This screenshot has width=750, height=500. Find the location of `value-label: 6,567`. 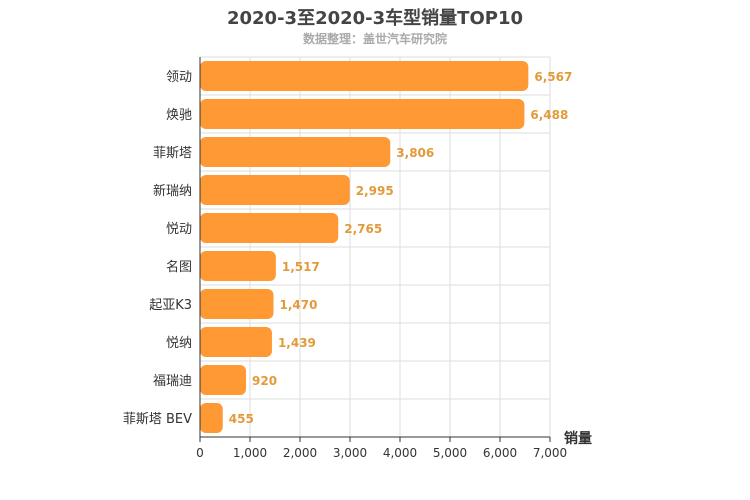

value-label: 6,567 is located at coordinates (553, 77).